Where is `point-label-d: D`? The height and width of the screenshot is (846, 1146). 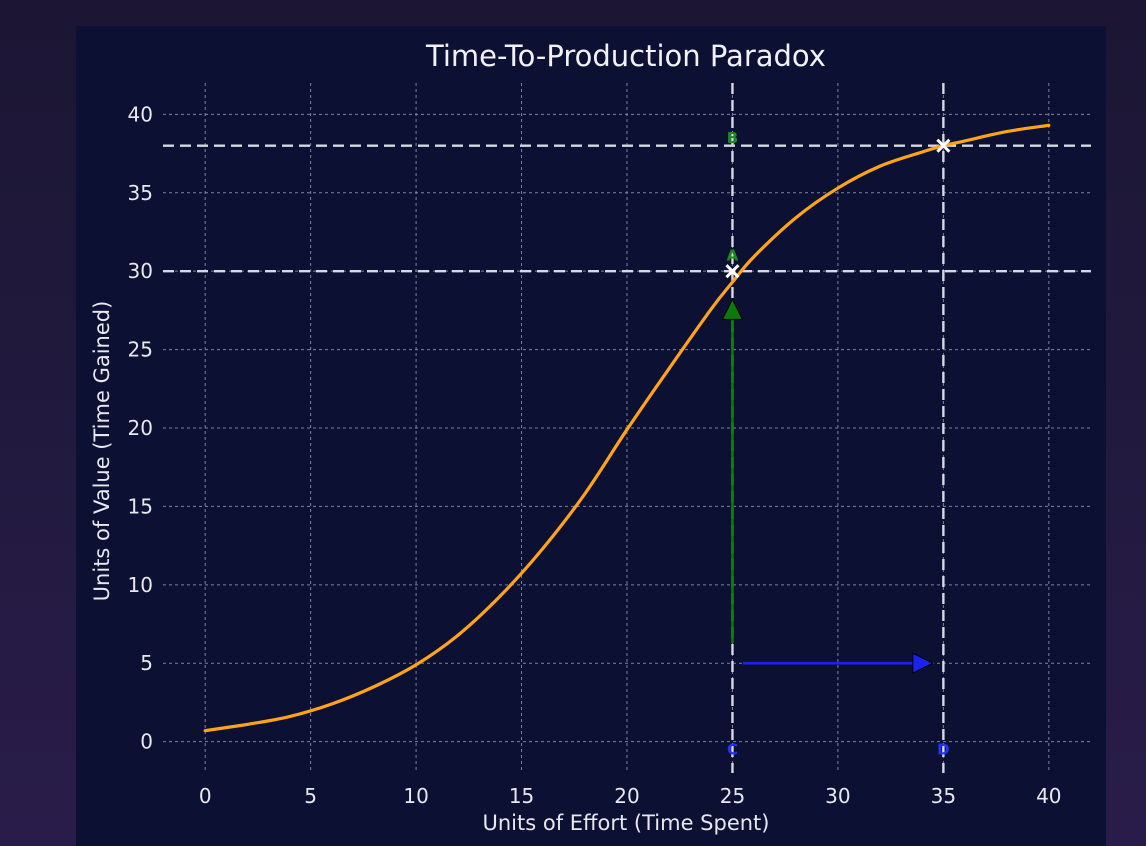
point-label-d: D is located at coordinates (943, 749).